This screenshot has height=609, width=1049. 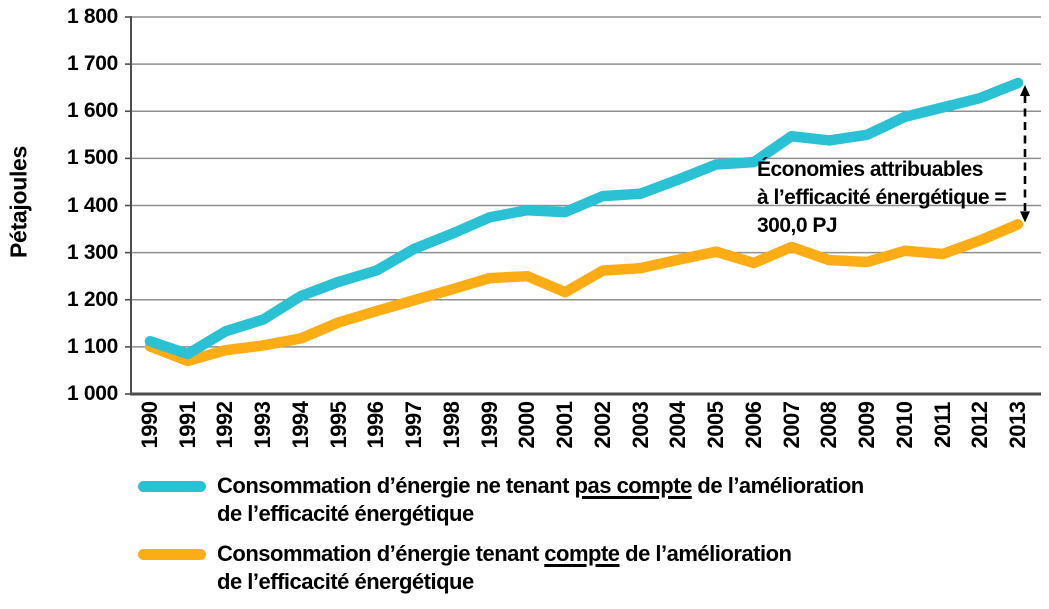 What do you see at coordinates (565, 425) in the screenshot?
I see `x-tick-label: 2001` at bounding box center [565, 425].